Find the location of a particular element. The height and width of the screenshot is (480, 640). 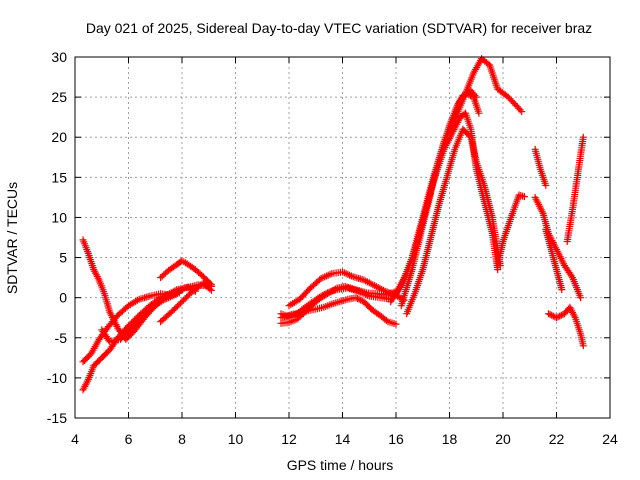

y-tick-label: 0 is located at coordinates (63, 298).